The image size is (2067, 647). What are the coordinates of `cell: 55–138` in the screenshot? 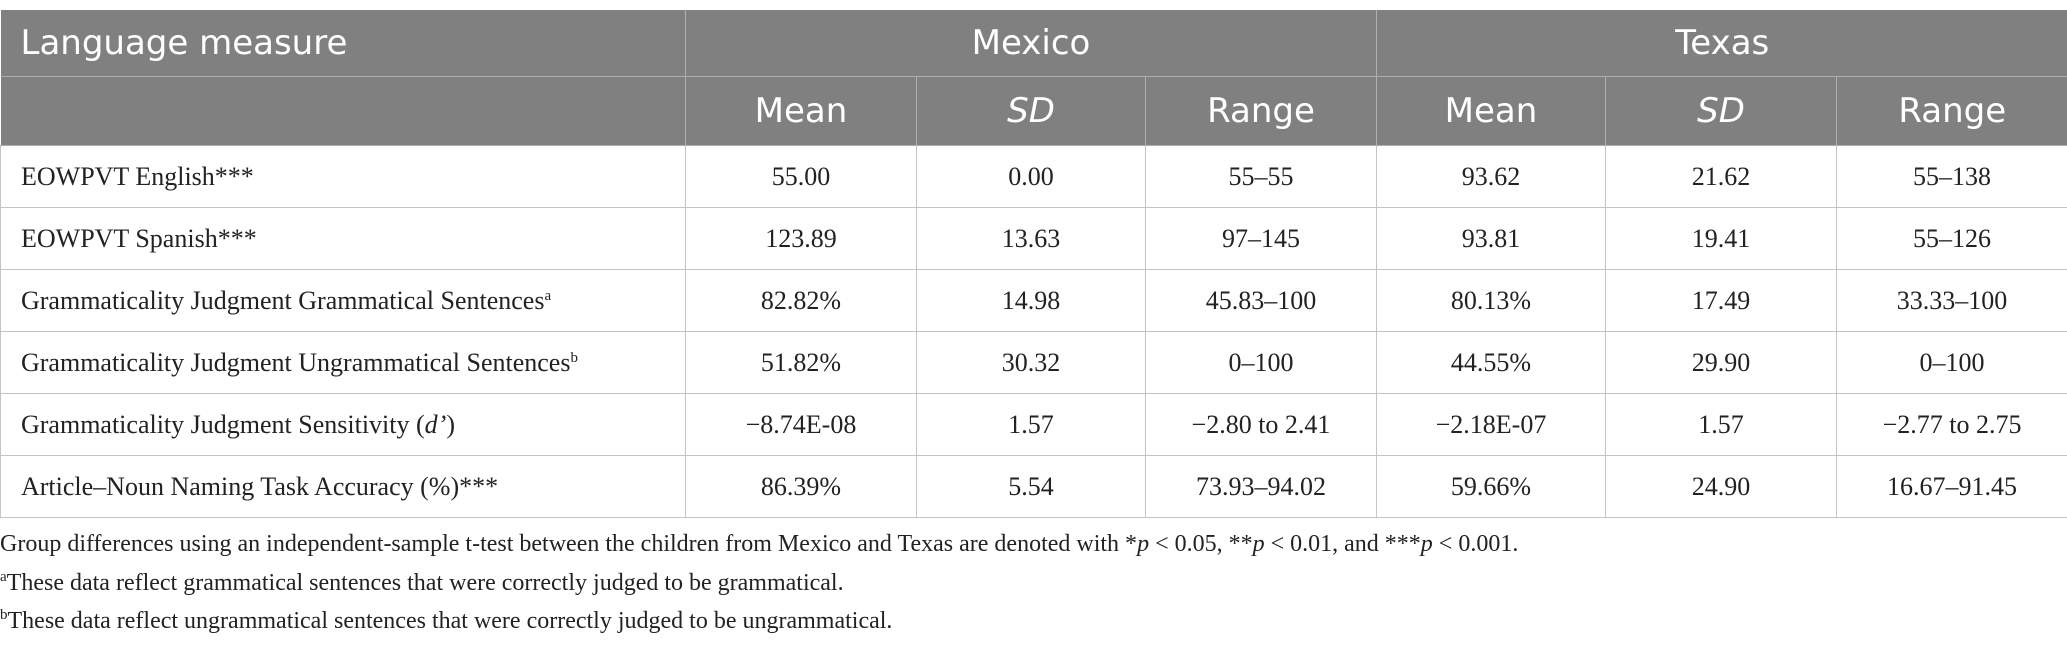 It's located at (1951, 176).